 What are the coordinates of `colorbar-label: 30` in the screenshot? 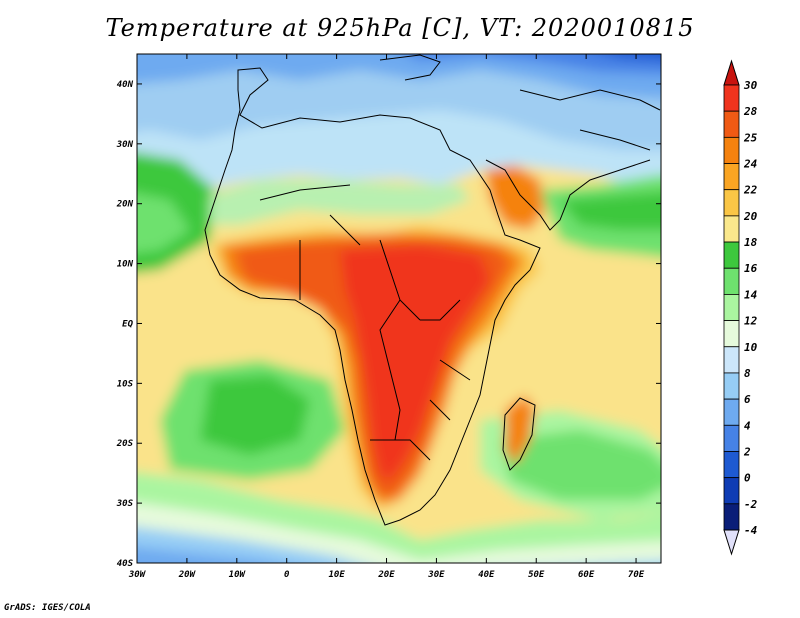 It's located at (750, 85).